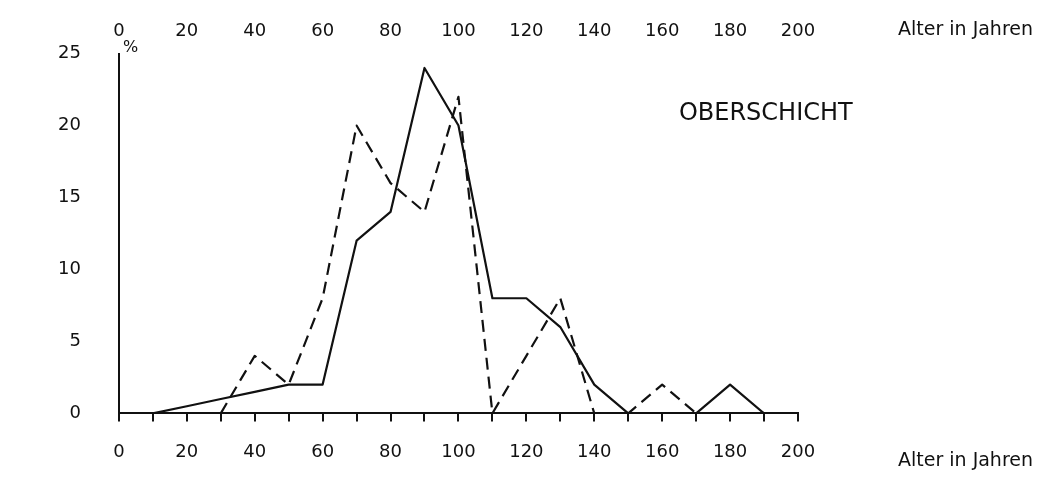  Describe the element at coordinates (458, 30) in the screenshot. I see `x-tick-label: 100` at that location.